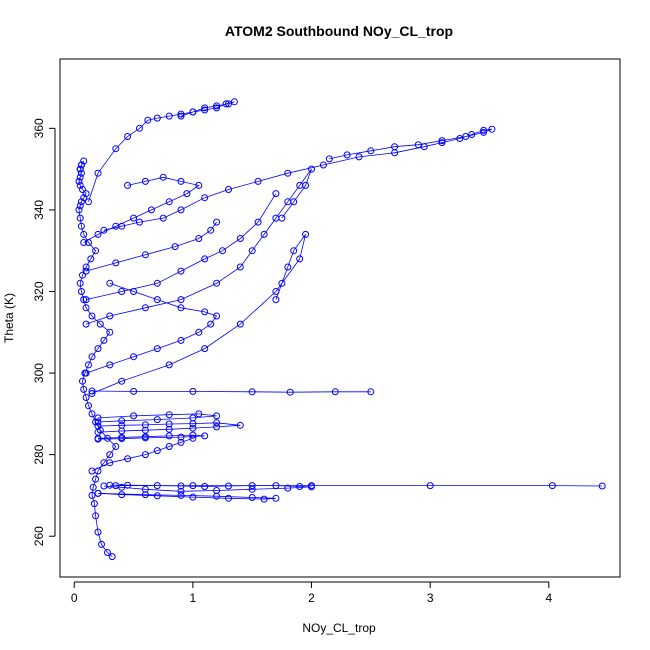 Image resolution: width=650 pixels, height=650 pixels. Describe the element at coordinates (430, 598) in the screenshot. I see `x-tick-label: 3` at that location.